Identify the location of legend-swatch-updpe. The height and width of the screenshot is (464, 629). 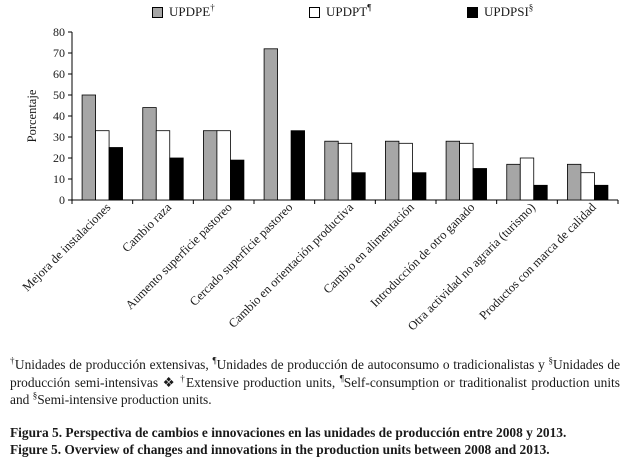
(157, 12).